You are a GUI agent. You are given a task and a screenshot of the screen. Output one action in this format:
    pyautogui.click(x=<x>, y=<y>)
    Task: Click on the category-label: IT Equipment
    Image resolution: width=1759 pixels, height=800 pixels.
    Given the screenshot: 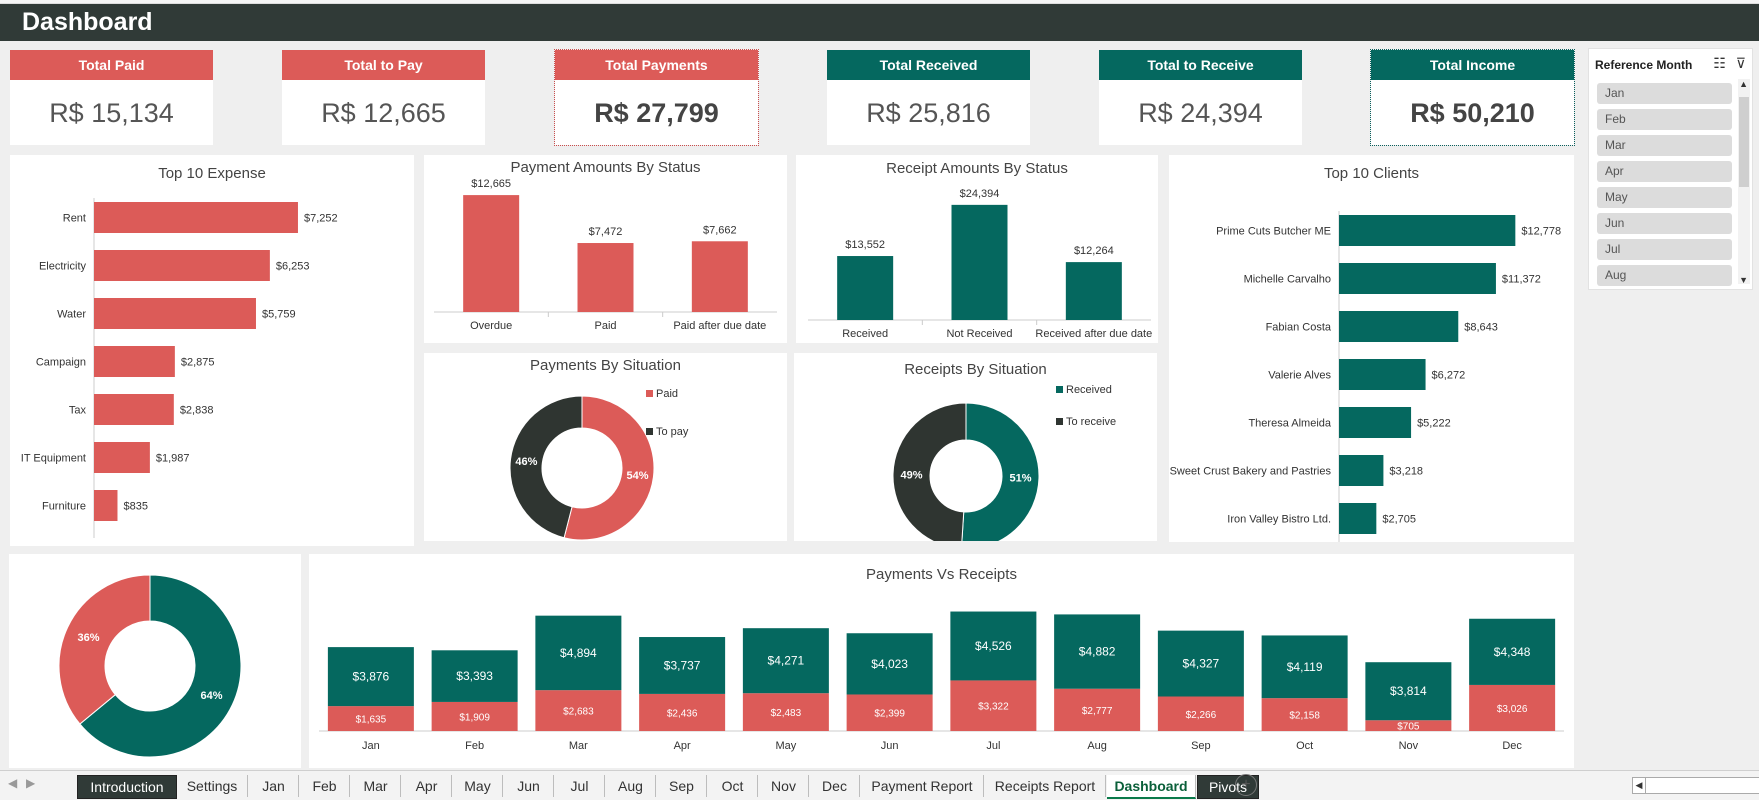 What is the action you would take?
    pyautogui.click(x=53, y=459)
    